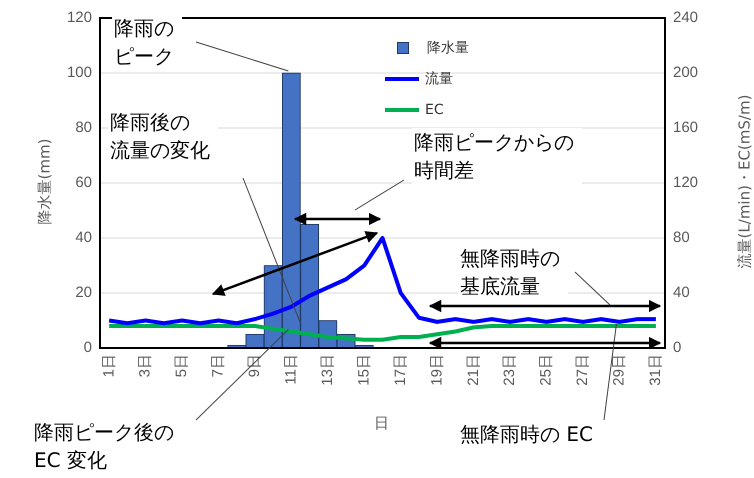  I want to click on annotation: 無降雨時の EC, so click(550, 434).